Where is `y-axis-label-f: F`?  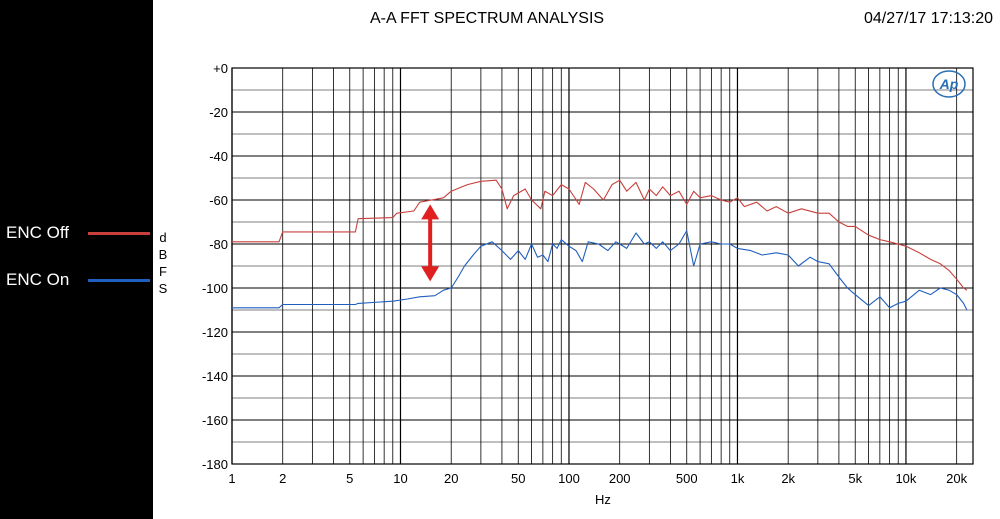
y-axis-label-f: F is located at coordinates (163, 271).